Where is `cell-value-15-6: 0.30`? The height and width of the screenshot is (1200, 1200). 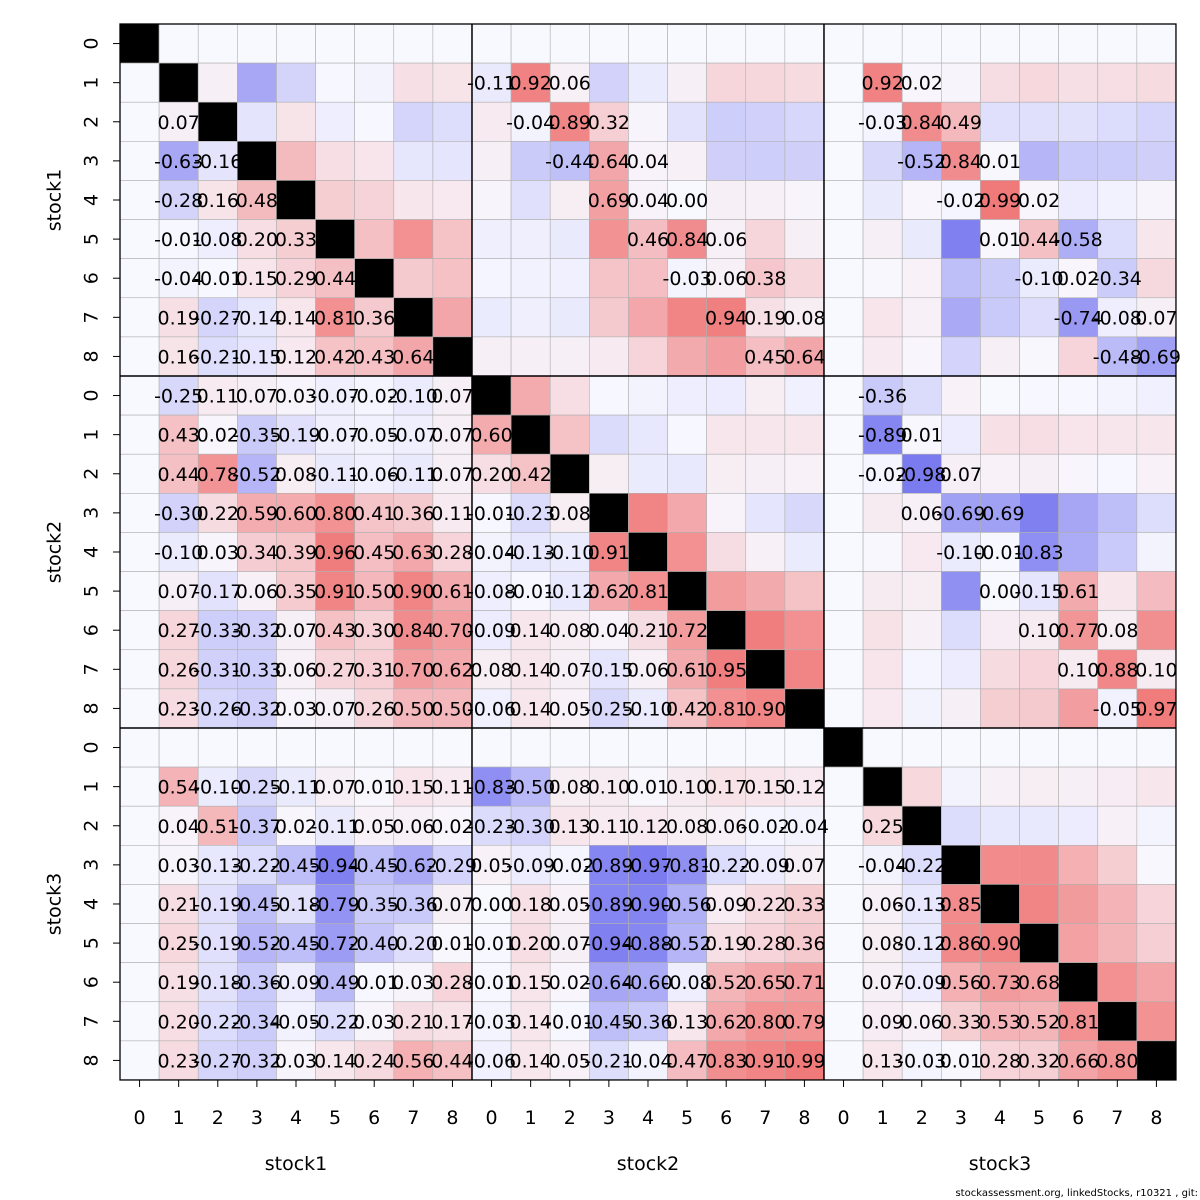
cell-value-15-6: 0.30 is located at coordinates (374, 631).